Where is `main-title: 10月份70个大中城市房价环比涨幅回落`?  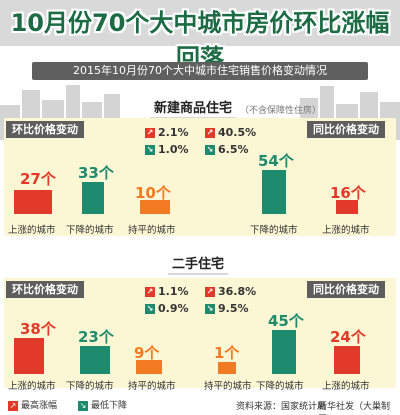 main-title: 10月份70个大中城市房价环比涨幅回落 is located at coordinates (200, 40).